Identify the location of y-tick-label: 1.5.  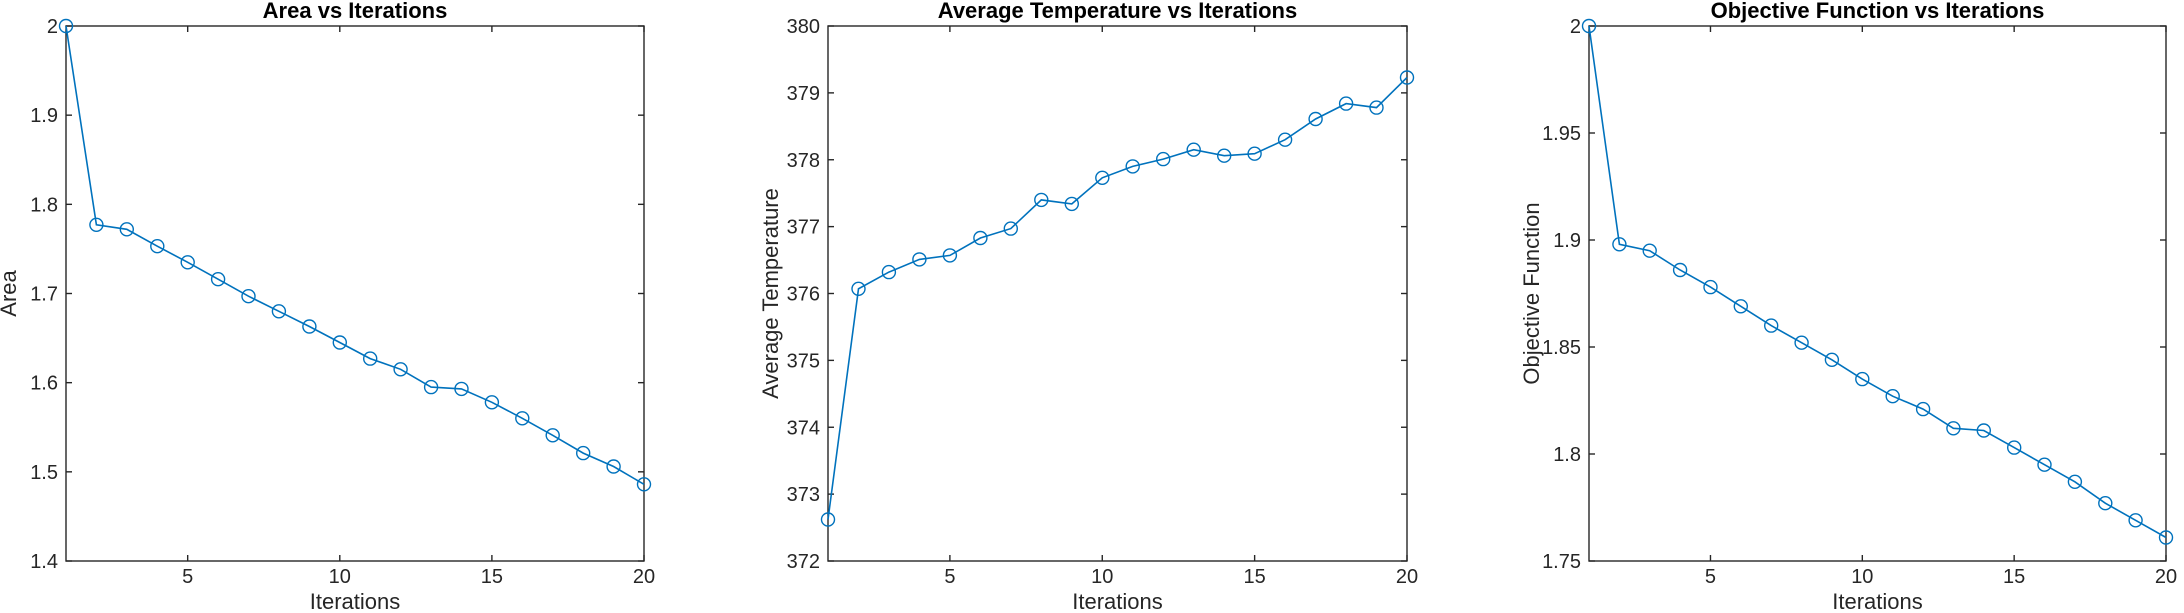
(44, 473).